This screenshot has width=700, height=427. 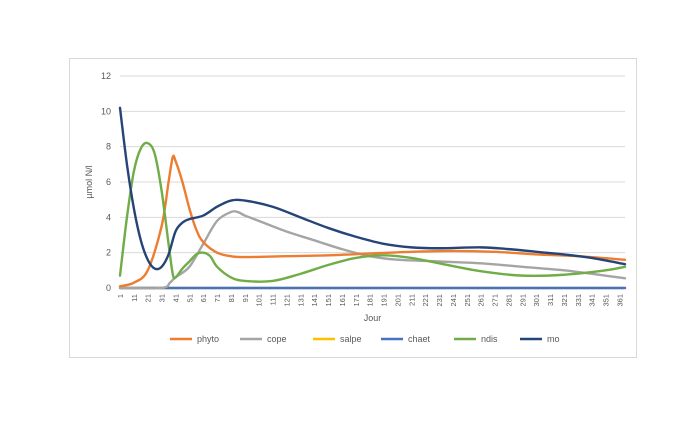 I want to click on x-tick-label: 221, so click(x=425, y=300).